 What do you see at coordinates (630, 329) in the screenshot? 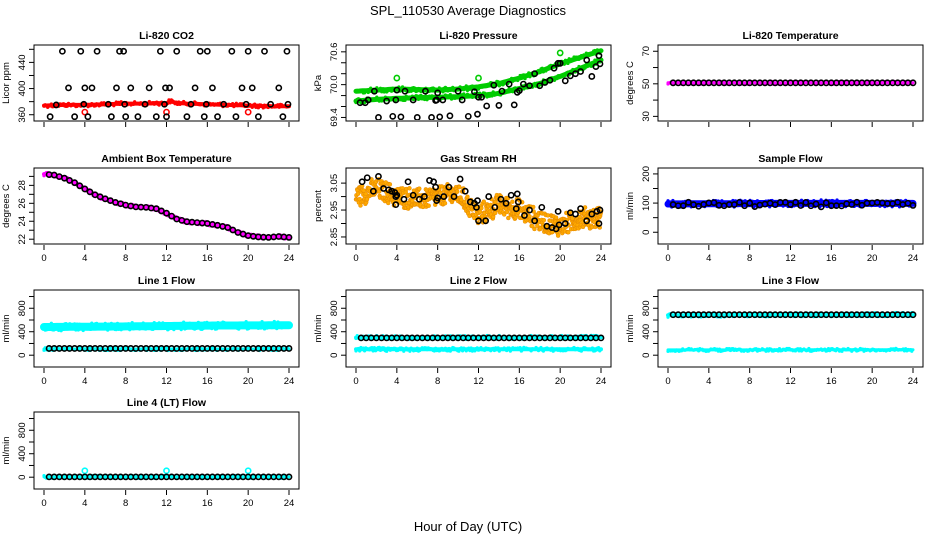
I see `y-axis-label: ml/min` at bounding box center [630, 329].